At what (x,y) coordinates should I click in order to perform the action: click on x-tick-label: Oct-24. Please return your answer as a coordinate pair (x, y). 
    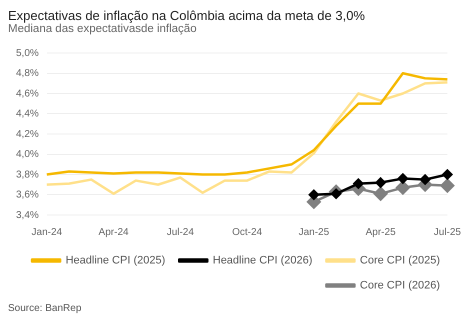
    Looking at the image, I should click on (247, 232).